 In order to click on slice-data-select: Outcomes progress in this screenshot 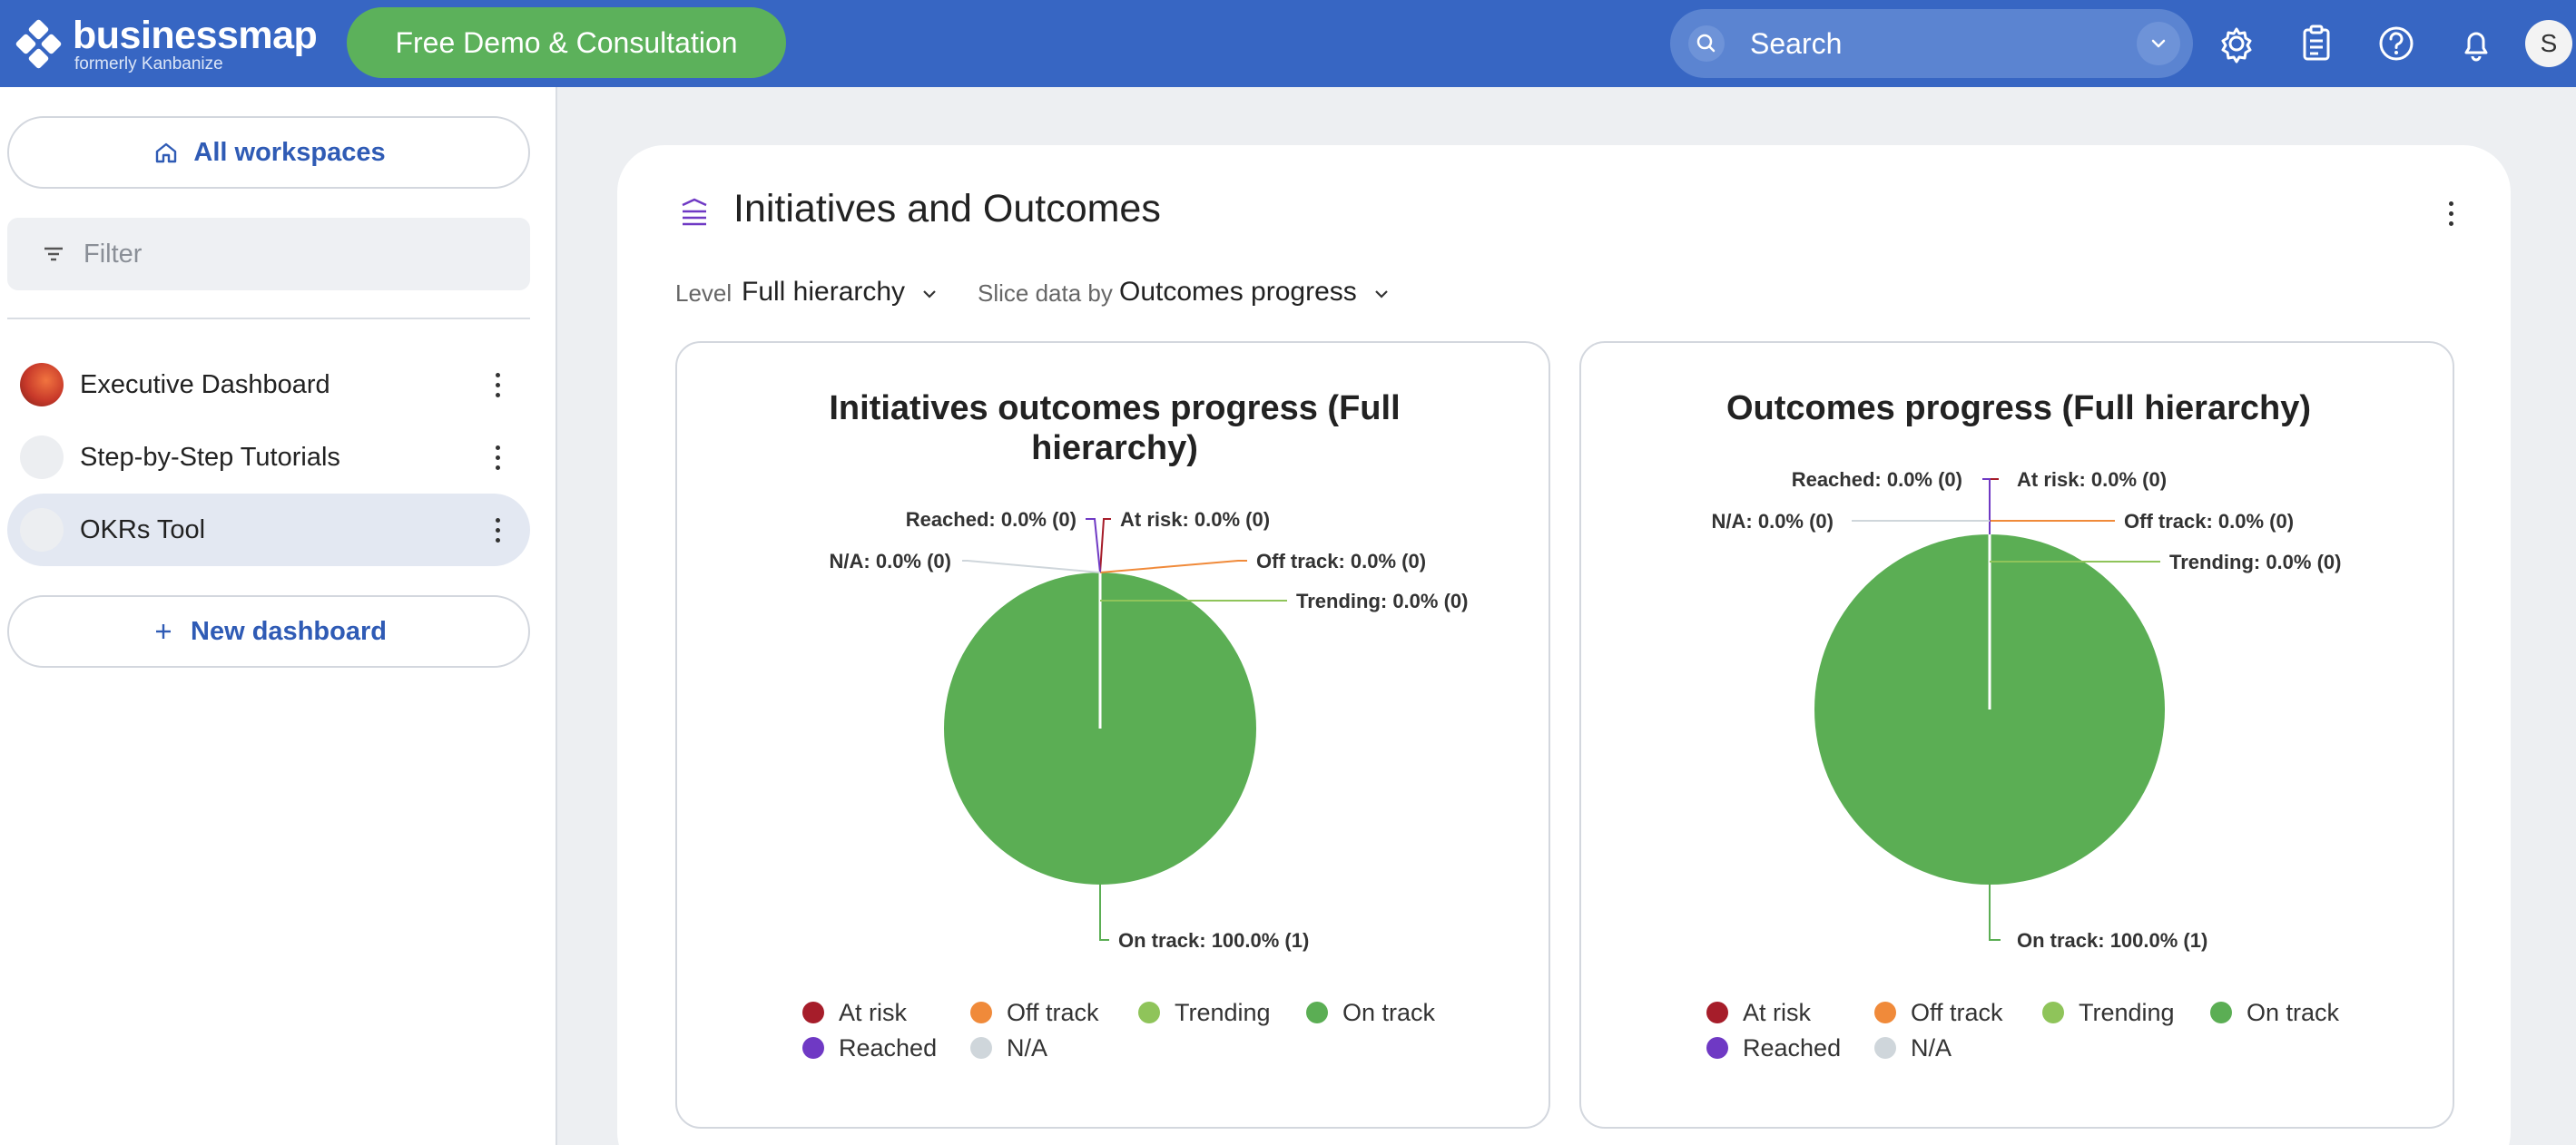, I will do `click(1238, 292)`.